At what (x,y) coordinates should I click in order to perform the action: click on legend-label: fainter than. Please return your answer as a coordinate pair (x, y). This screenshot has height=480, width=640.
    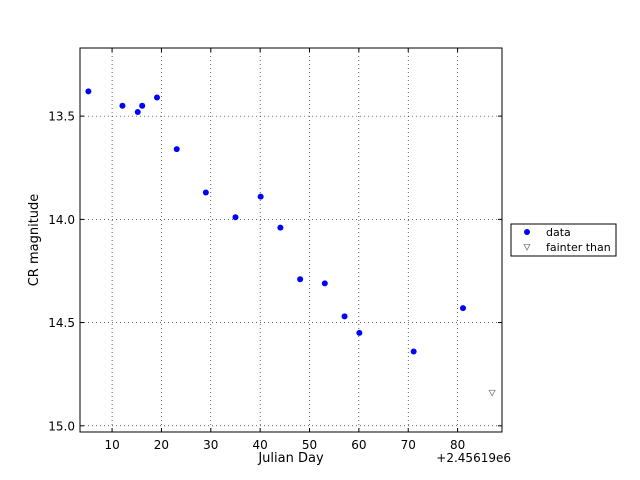
    Looking at the image, I should click on (578, 247).